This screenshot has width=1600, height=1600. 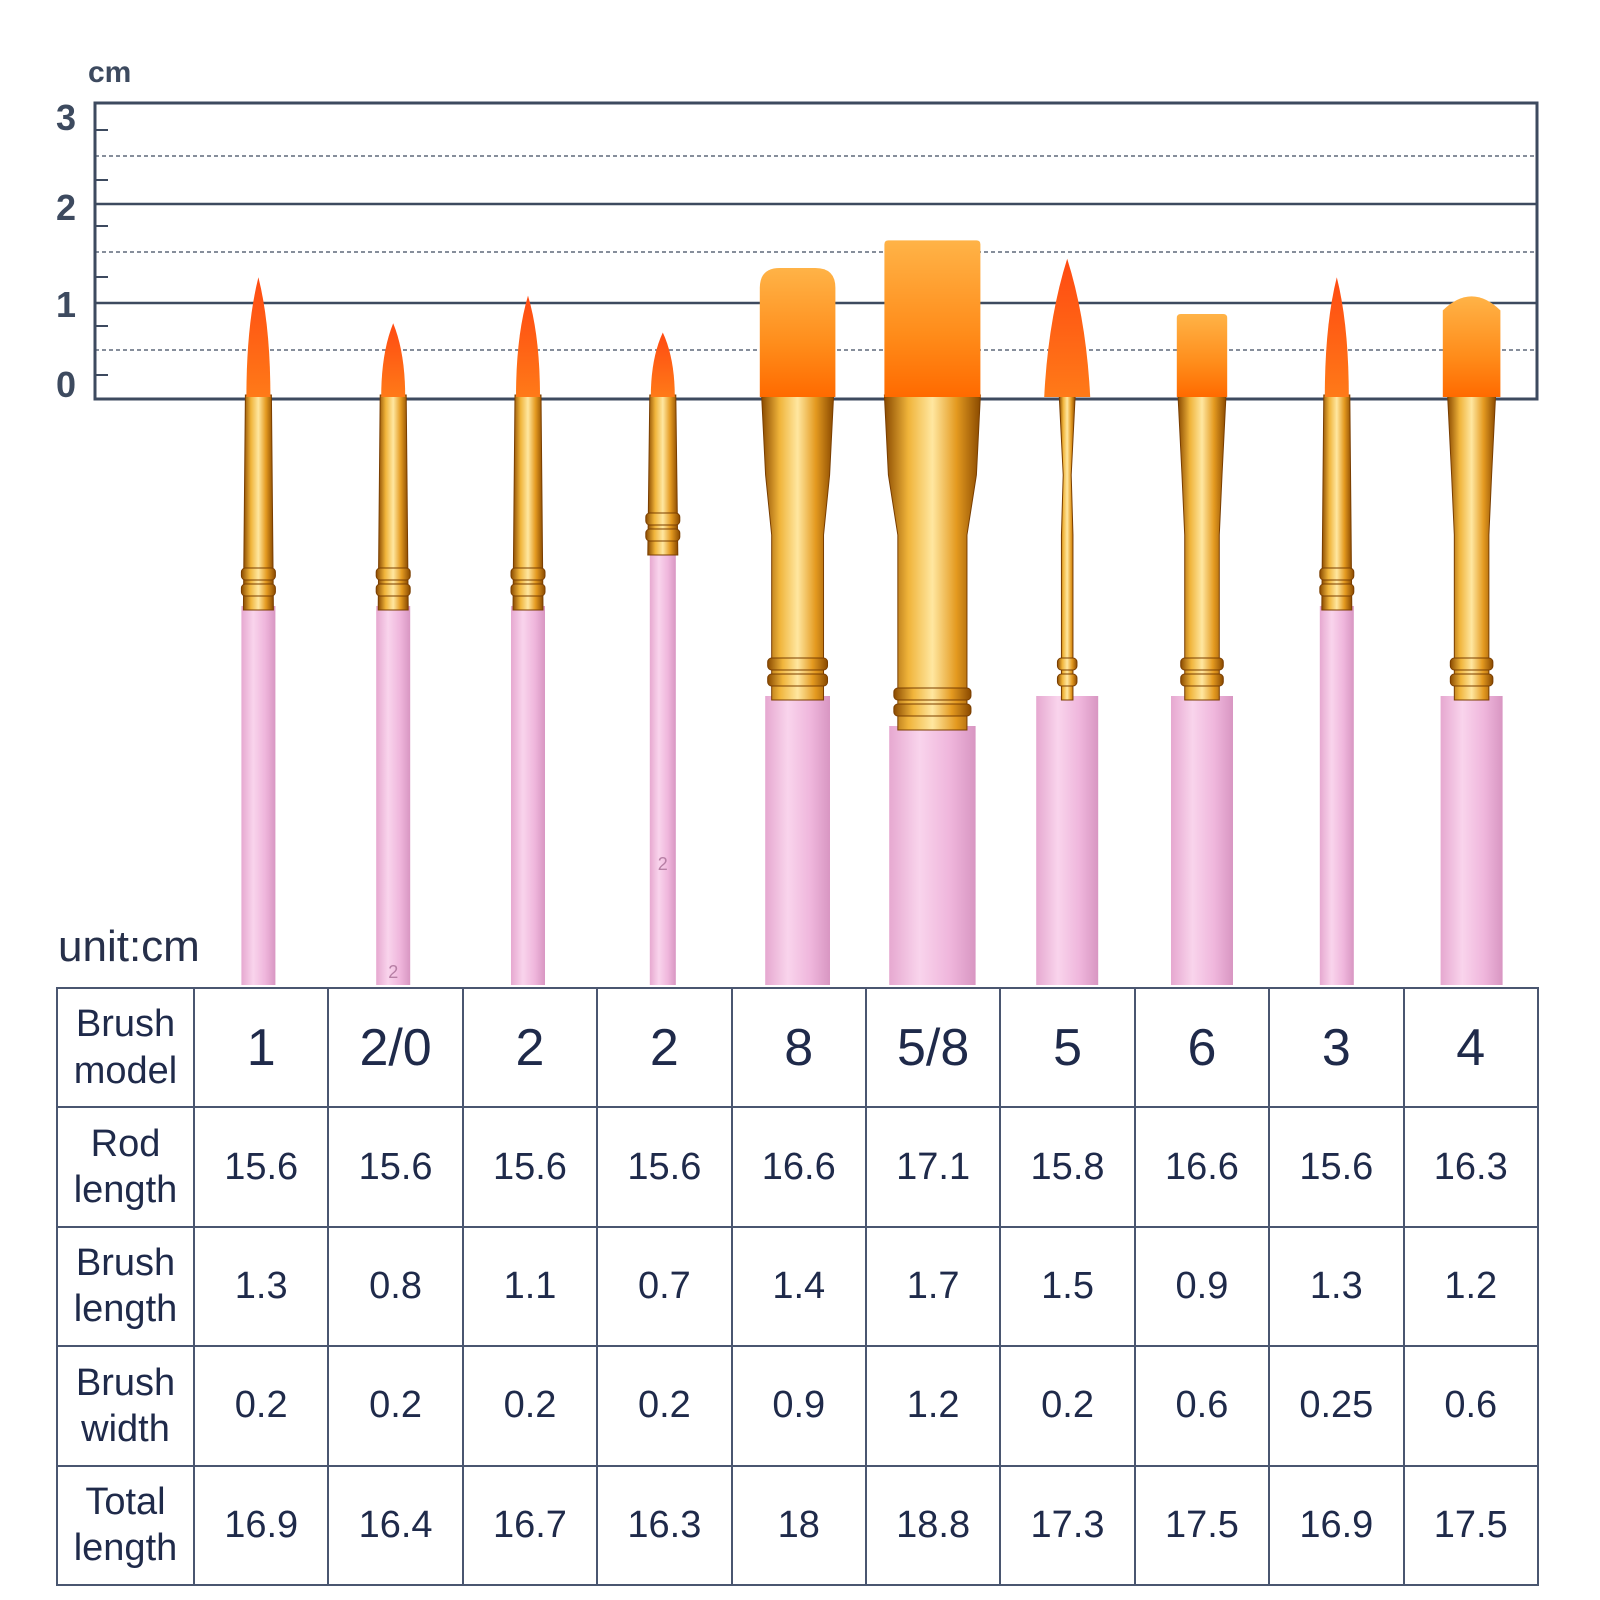 What do you see at coordinates (530, 1286) in the screenshot?
I see `table-cell: 1.1` at bounding box center [530, 1286].